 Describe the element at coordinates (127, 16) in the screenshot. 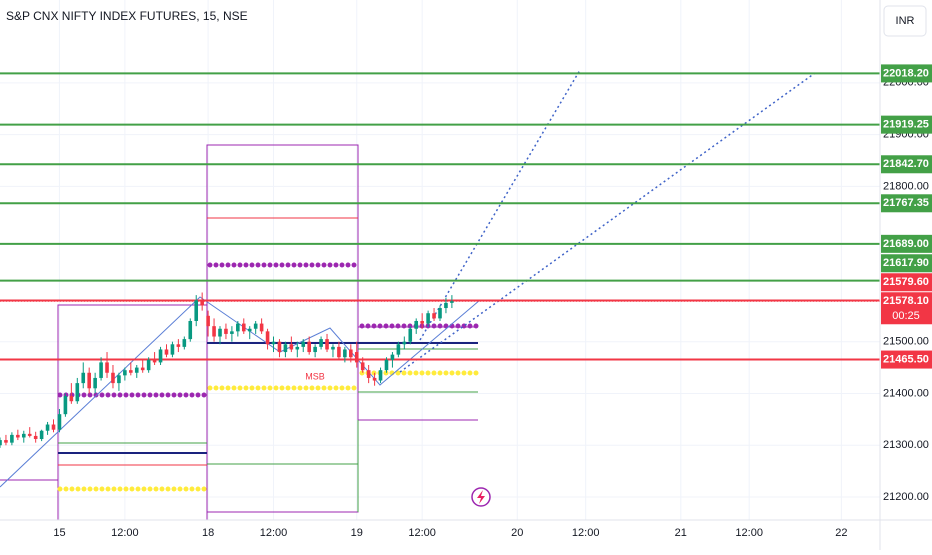

I see `chart-title: S&P CNX NIFTY INDEX FUTURES, 15, NSE` at that location.